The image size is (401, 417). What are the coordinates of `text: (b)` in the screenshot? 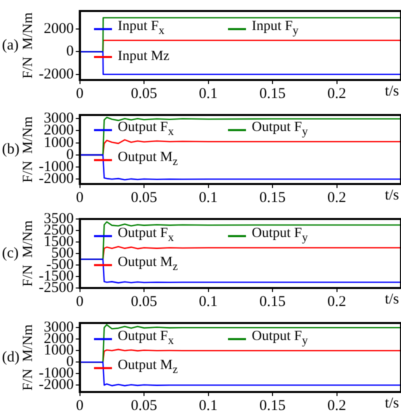 It's located at (11, 149).